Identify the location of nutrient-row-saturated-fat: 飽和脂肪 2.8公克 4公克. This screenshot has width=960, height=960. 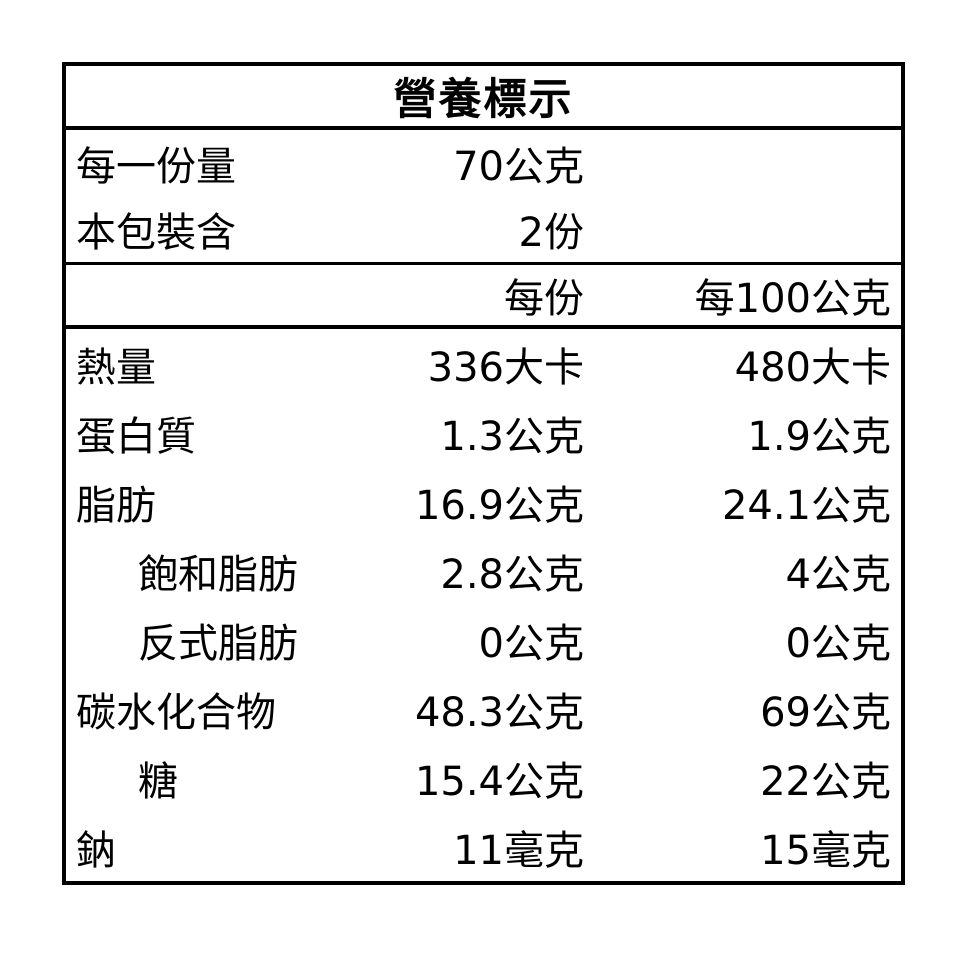
(483, 570).